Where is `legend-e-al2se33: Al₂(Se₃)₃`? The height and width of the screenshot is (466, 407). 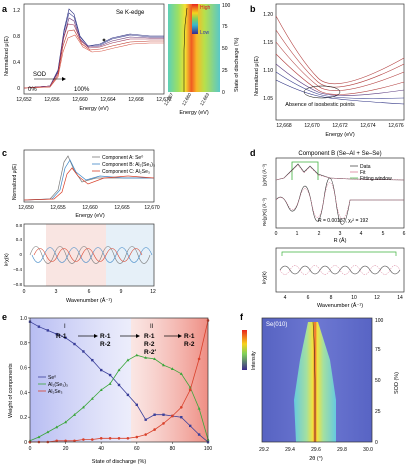 legend-e-al2se33: Al₂(Se₃)₃ is located at coordinates (58, 385).